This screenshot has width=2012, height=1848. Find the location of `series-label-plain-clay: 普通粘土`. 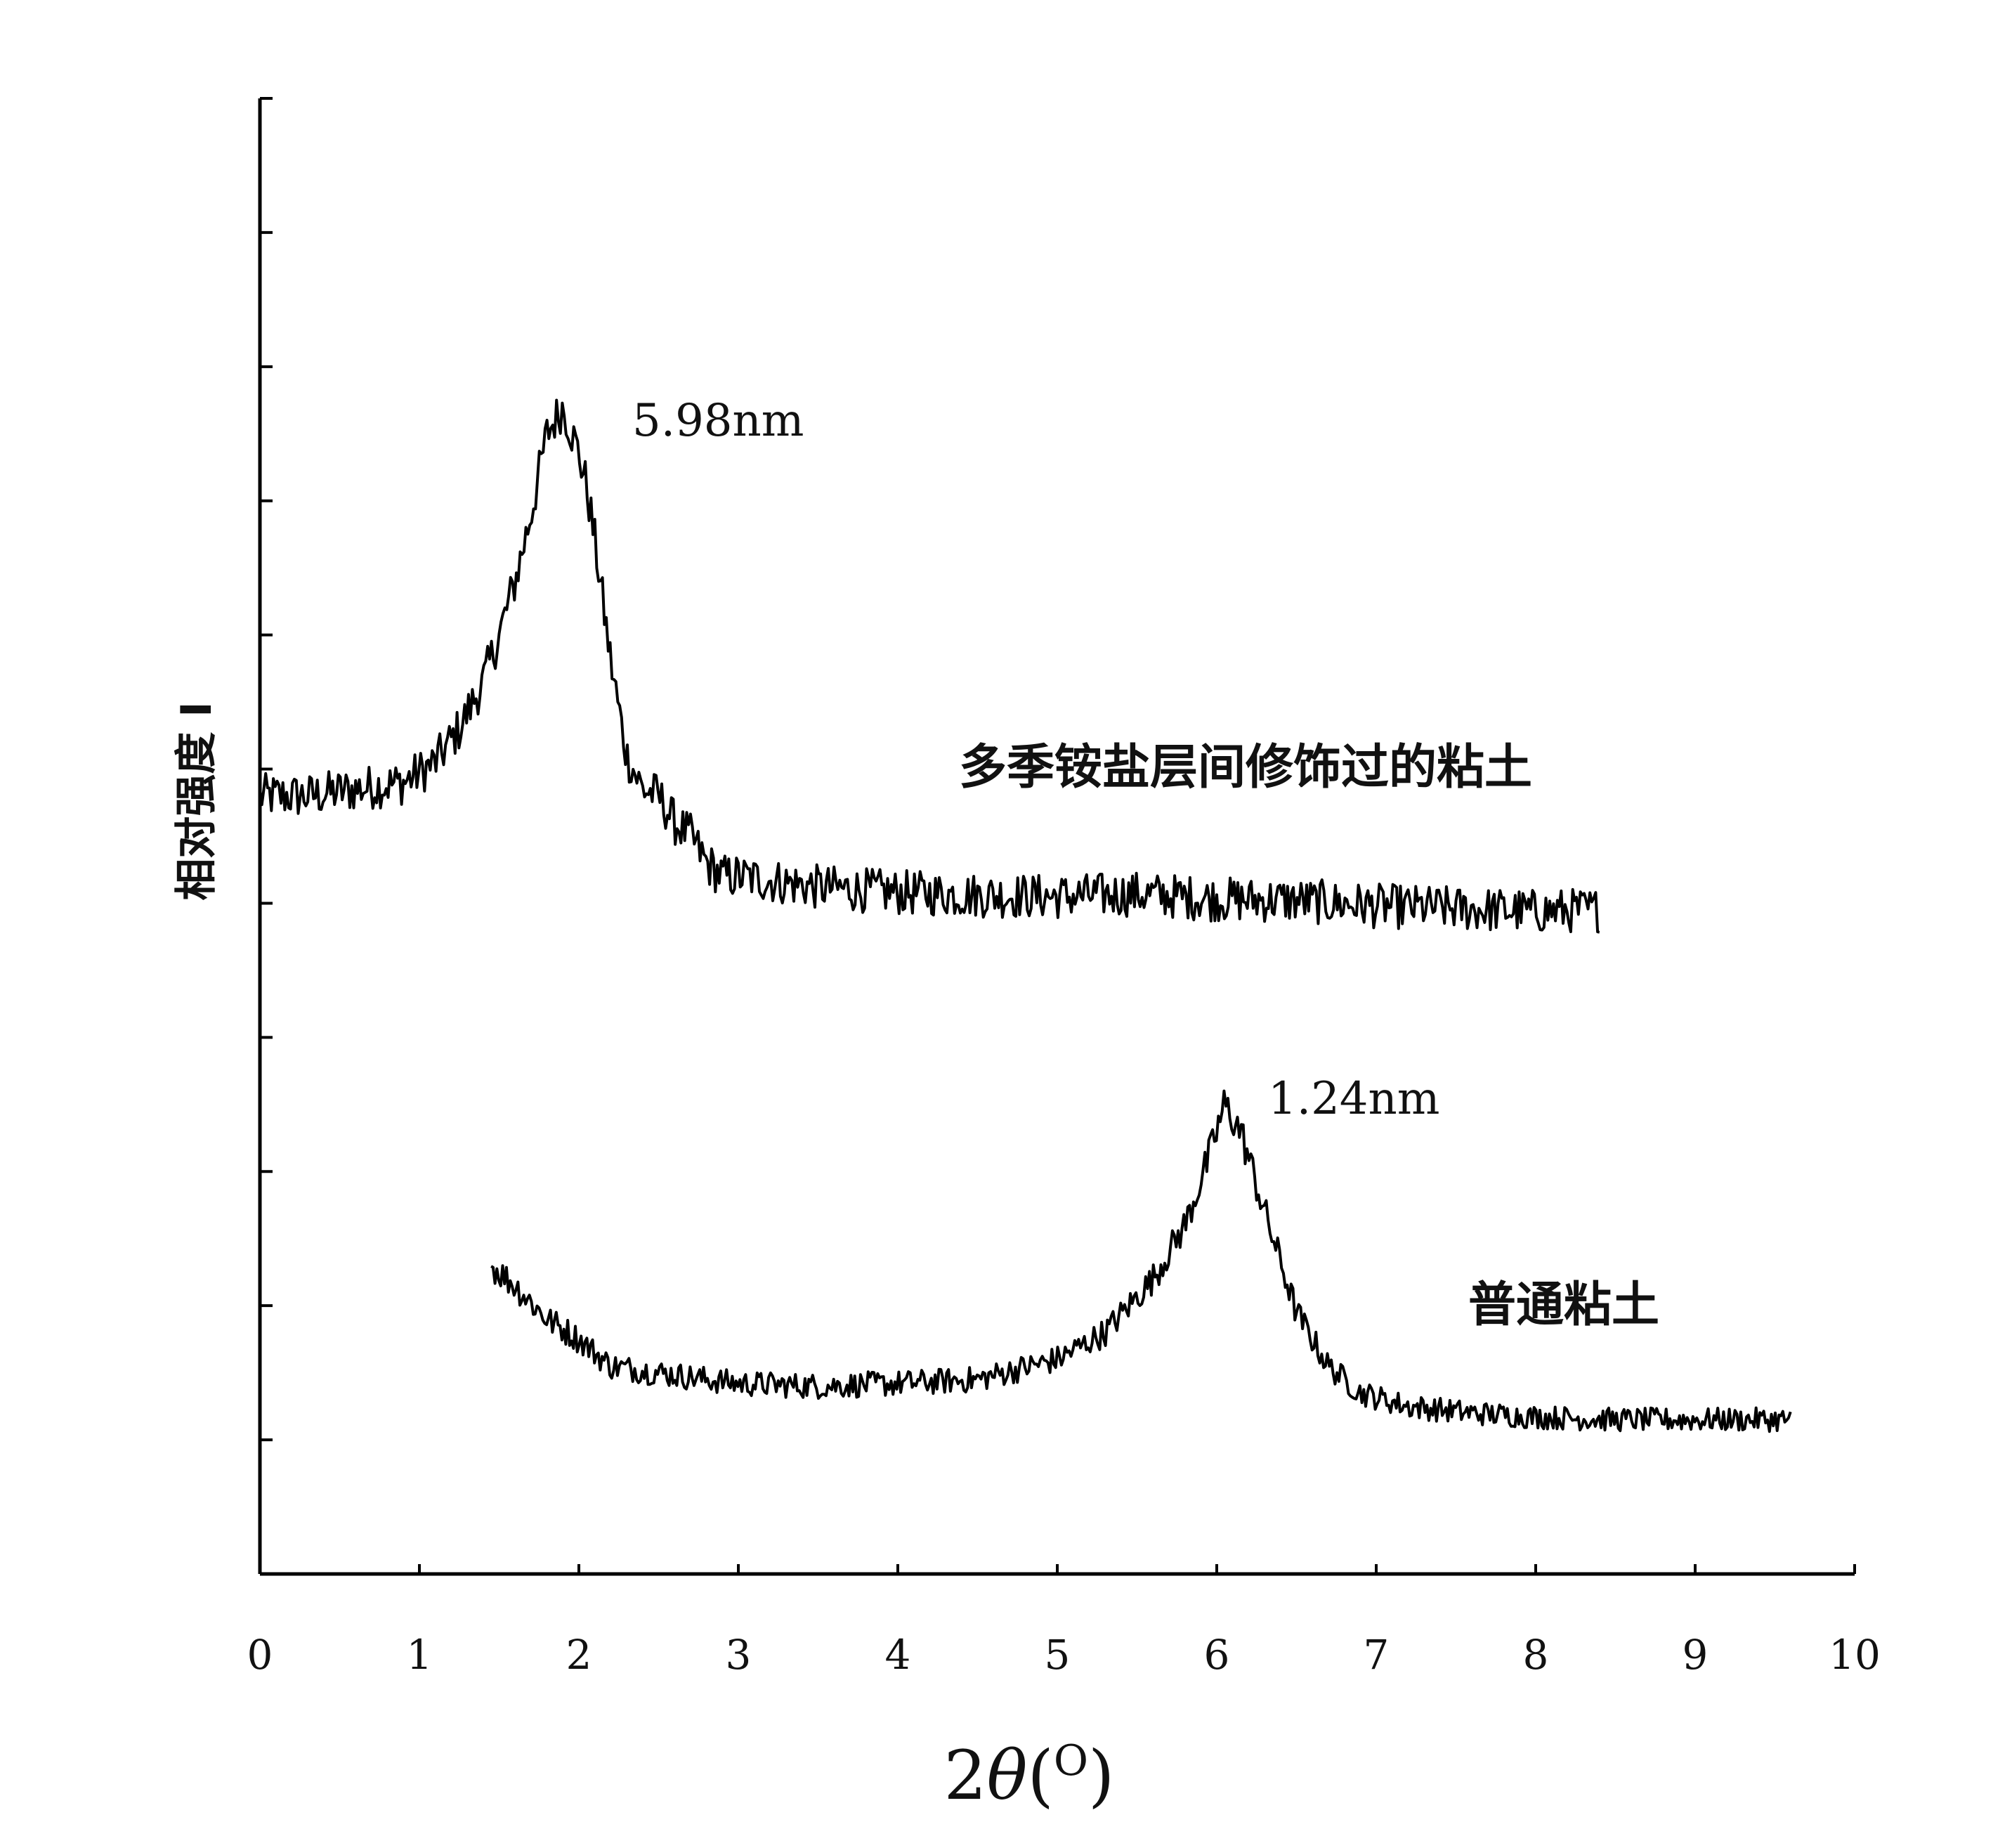

series-label-plain-clay: 普通粘土 is located at coordinates (1563, 1305).